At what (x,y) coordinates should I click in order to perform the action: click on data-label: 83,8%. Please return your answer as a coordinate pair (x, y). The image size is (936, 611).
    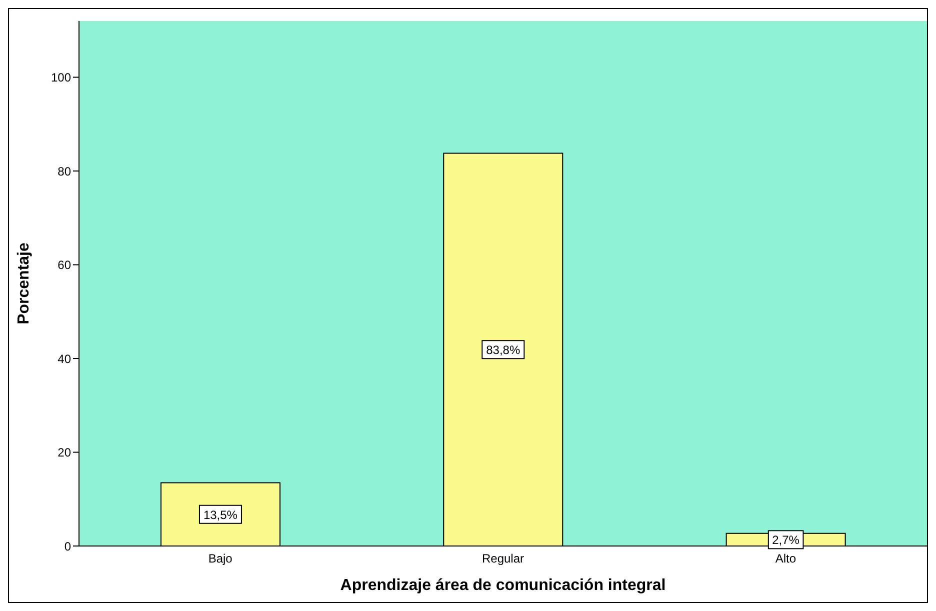
    Looking at the image, I should click on (503, 350).